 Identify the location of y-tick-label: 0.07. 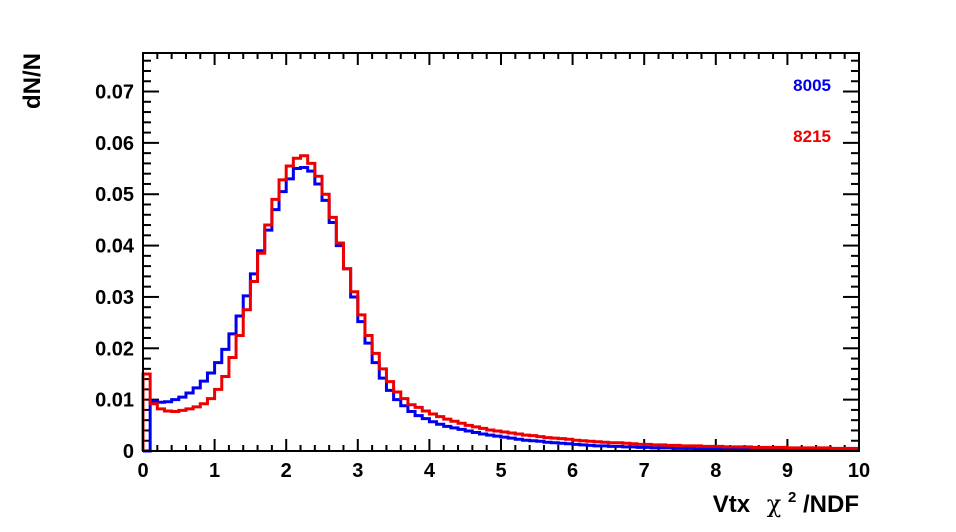
(114, 93).